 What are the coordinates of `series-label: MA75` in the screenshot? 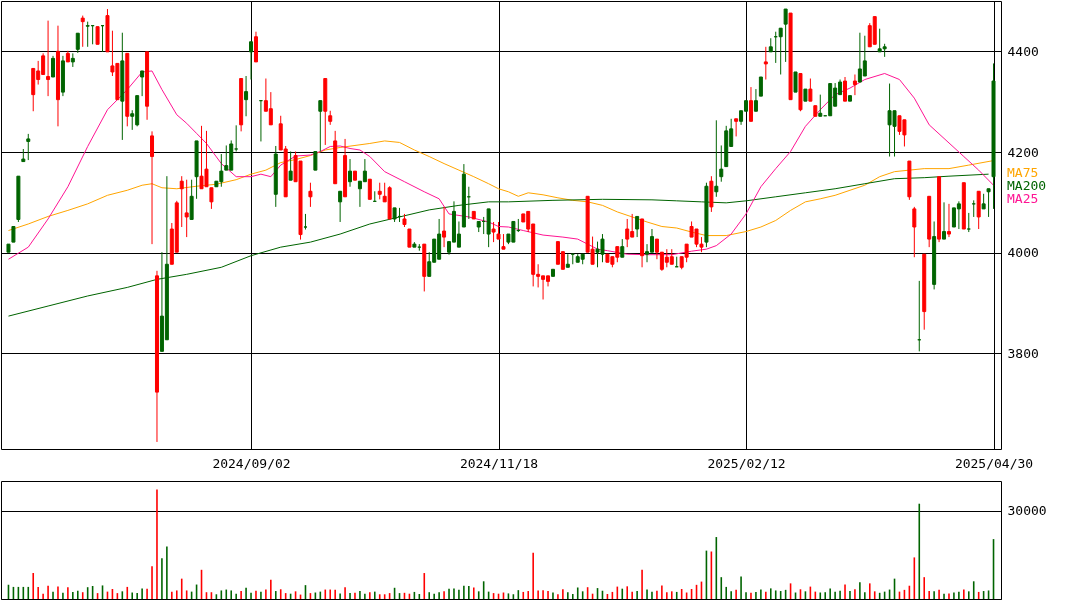 It's located at (1023, 172).